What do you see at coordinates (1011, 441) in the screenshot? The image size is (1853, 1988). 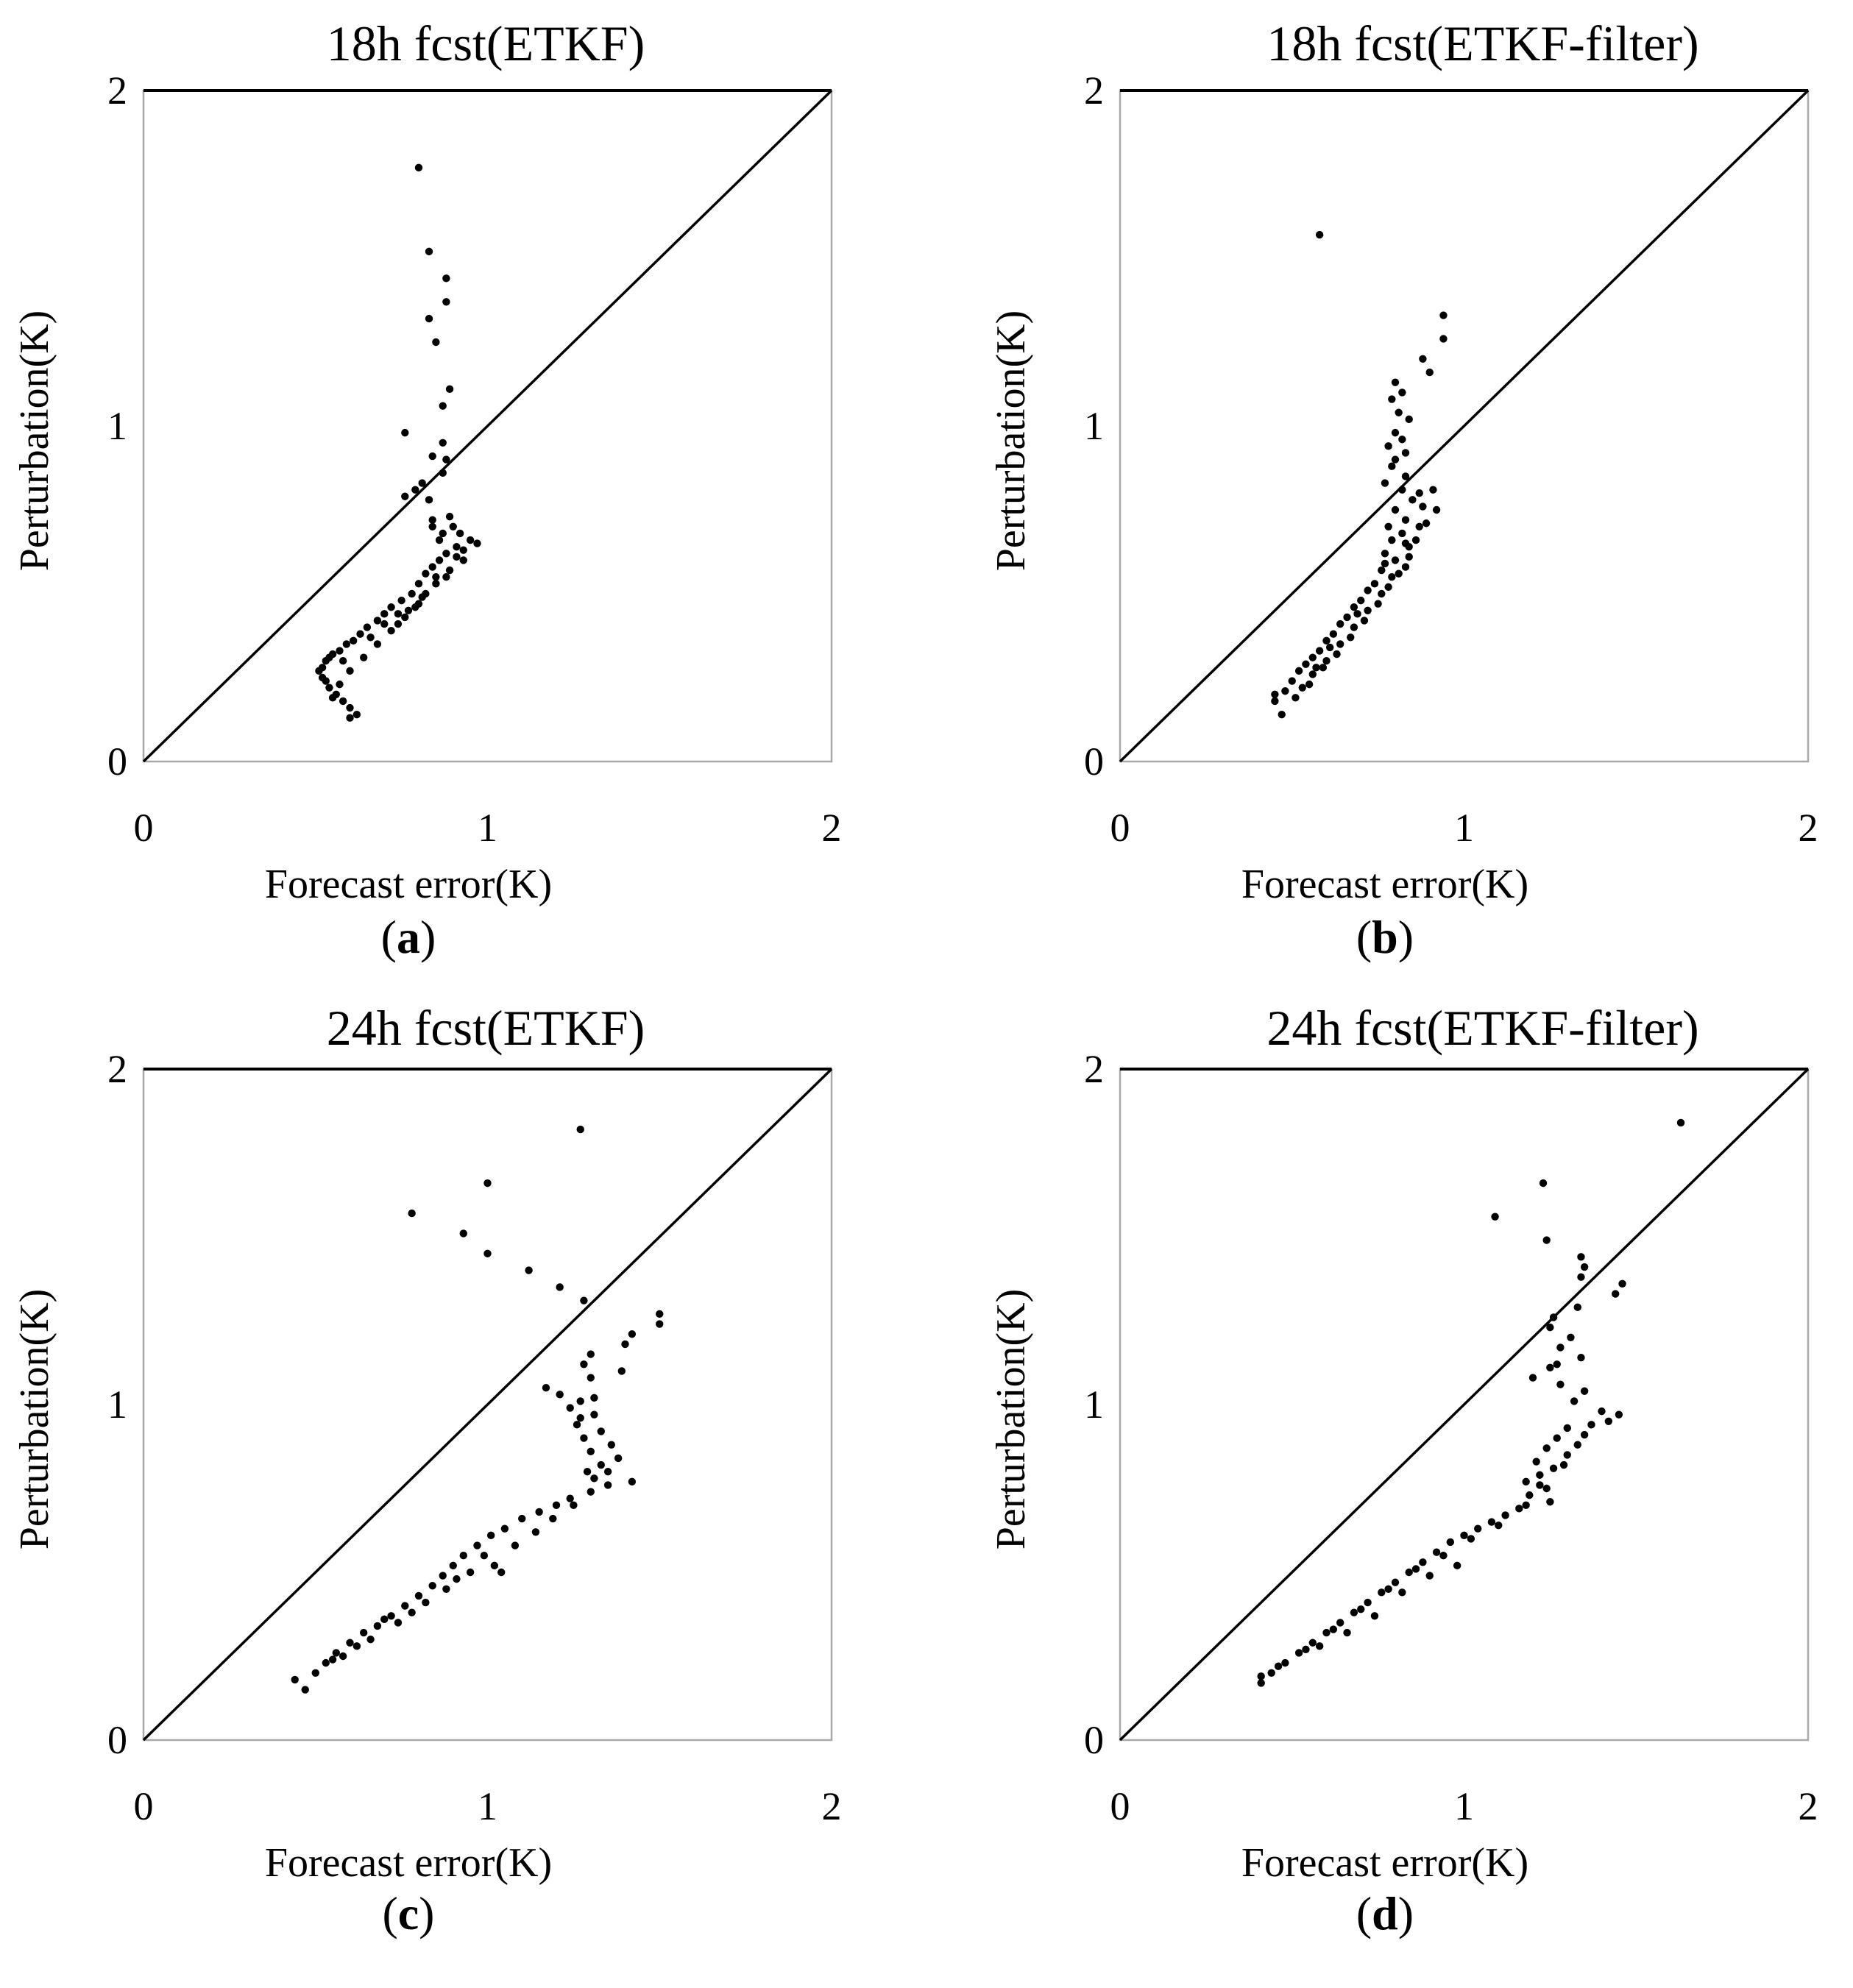 I see `y-axis-label: Perturbation(K)` at bounding box center [1011, 441].